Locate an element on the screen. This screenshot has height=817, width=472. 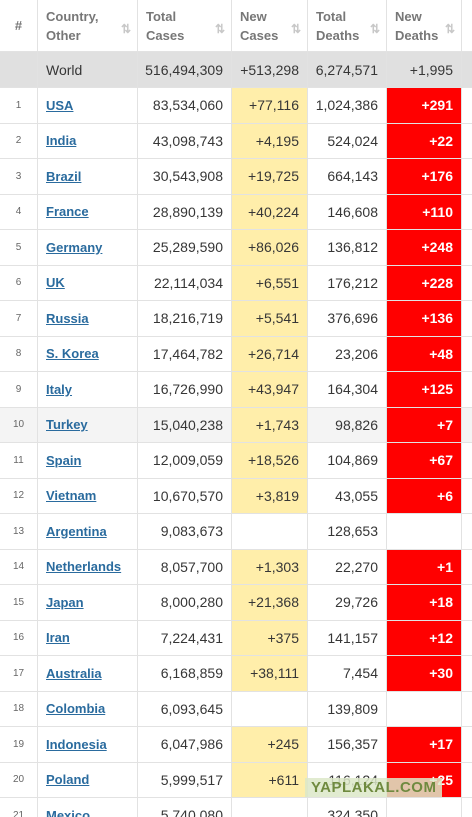
country-link: Brazil is located at coordinates (88, 177).